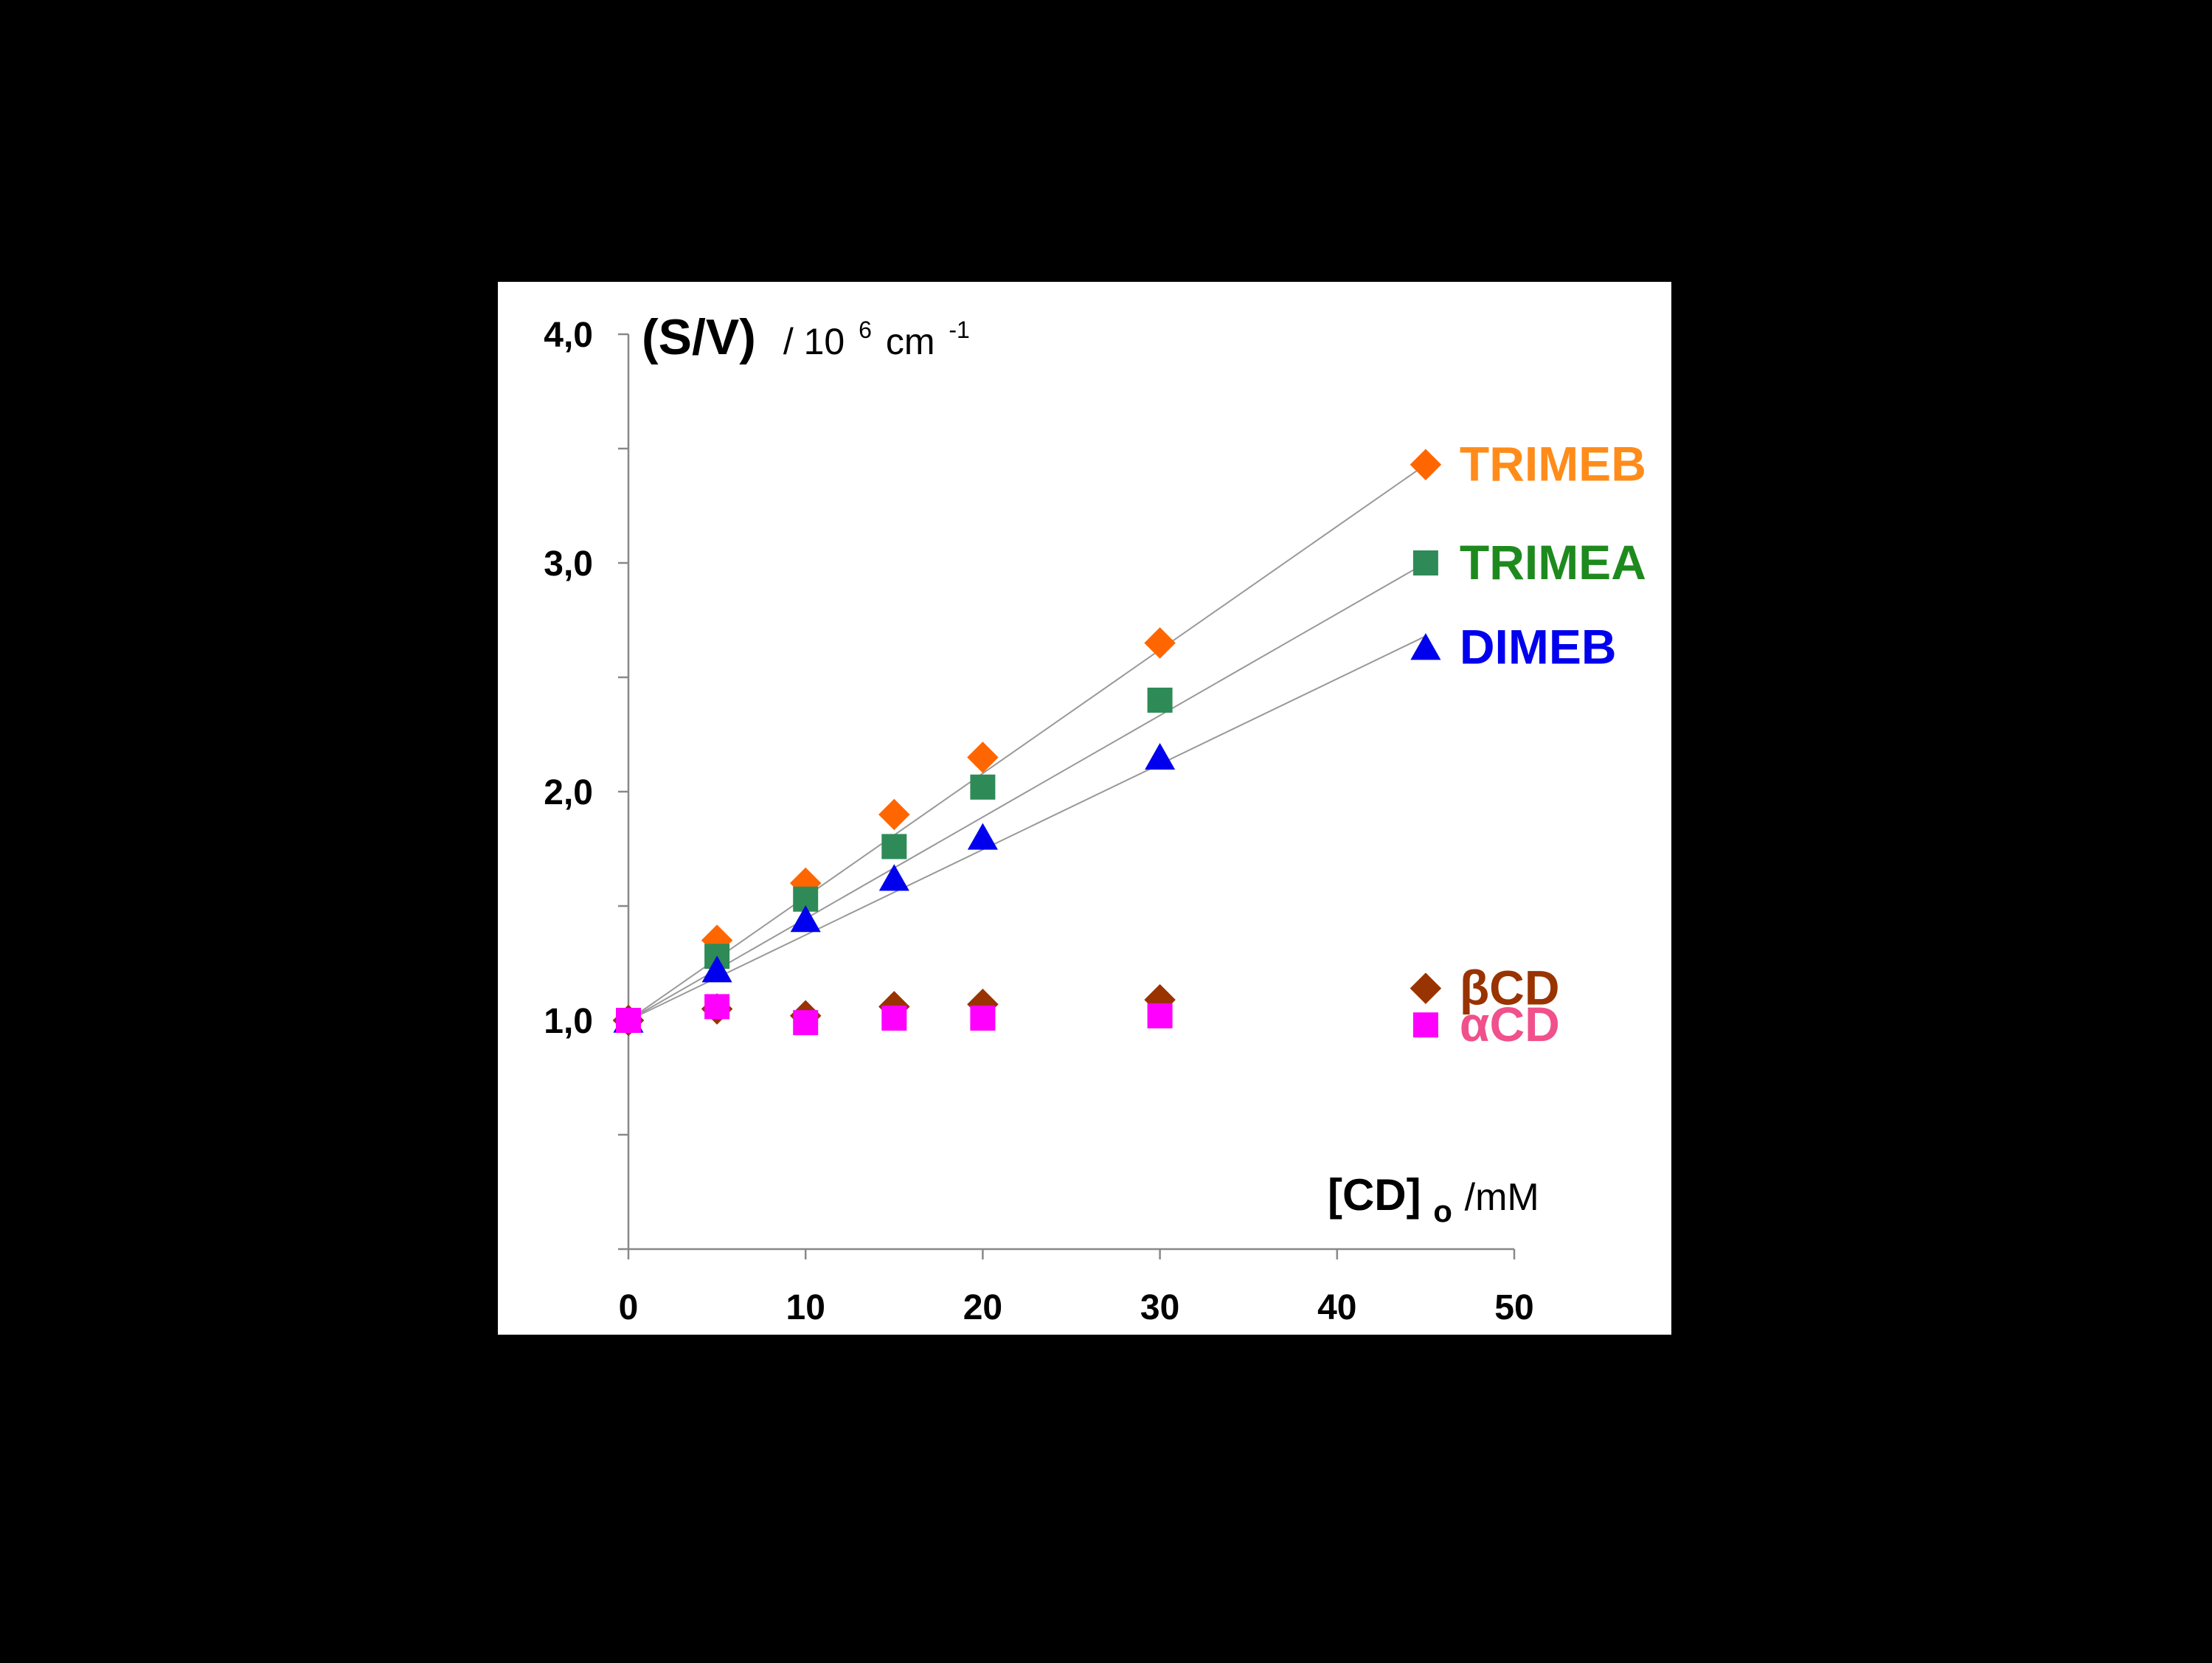 This screenshot has height=1663, width=2212. Describe the element at coordinates (569, 564) in the screenshot. I see `y-tick-label: 3,0` at that location.